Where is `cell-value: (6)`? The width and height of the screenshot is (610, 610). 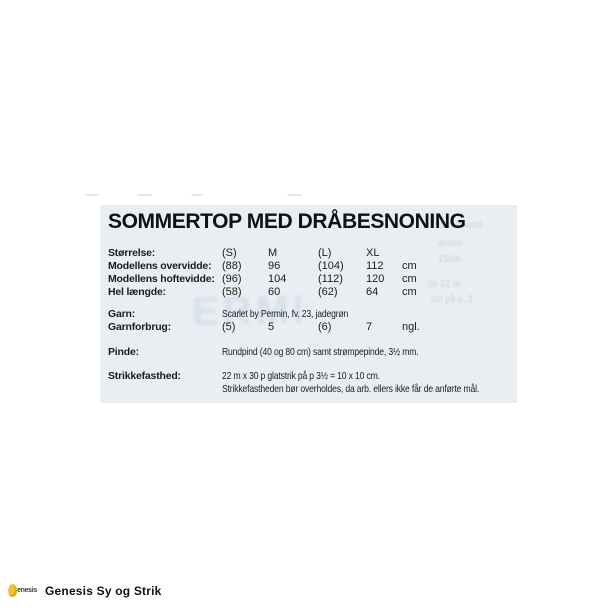
cell-value: (6) is located at coordinates (325, 327).